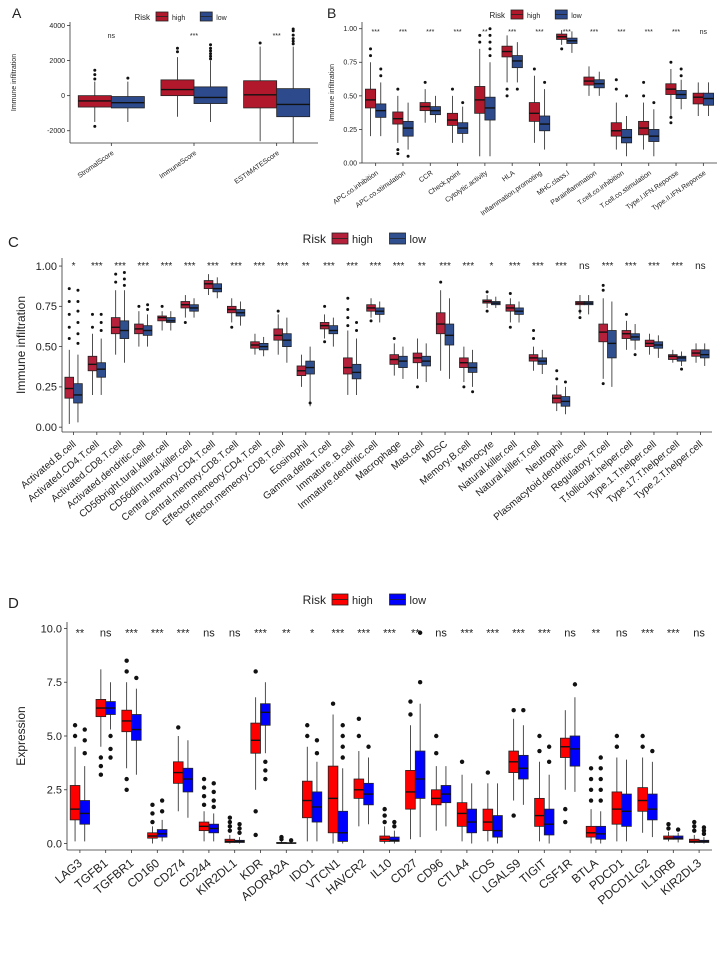 The width and height of the screenshot is (722, 955). Describe the element at coordinates (362, 240) in the screenshot. I see `c-legend-label-high: high` at that location.